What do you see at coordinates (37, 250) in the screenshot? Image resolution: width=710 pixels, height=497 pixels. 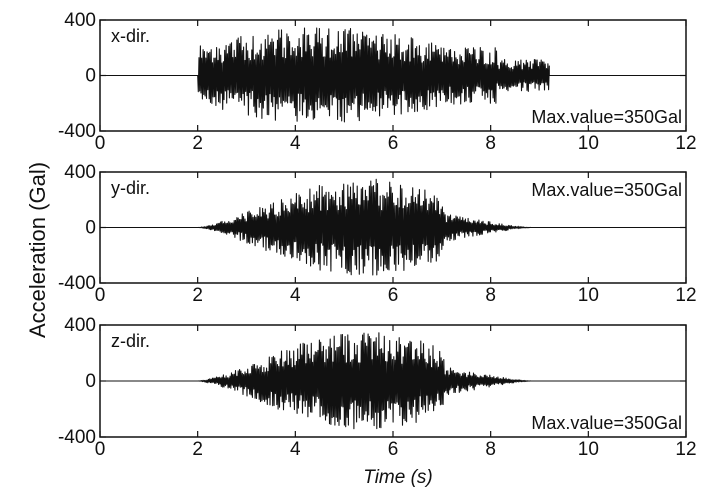 I see `y-axis-title: Acceleration (Gal)` at bounding box center [37, 250].